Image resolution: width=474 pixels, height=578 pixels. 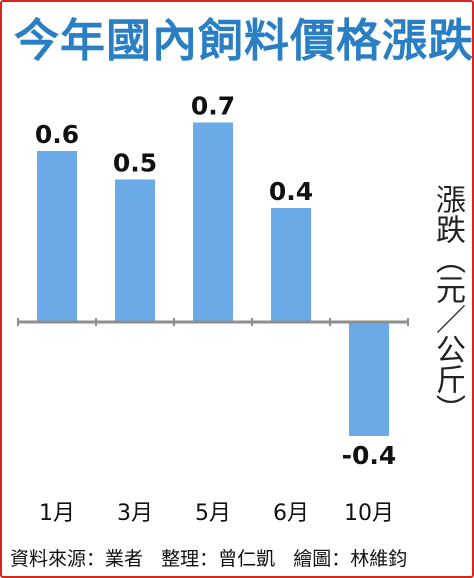 What do you see at coordinates (57, 134) in the screenshot?
I see `data-label-1: 0.6` at bounding box center [57, 134].